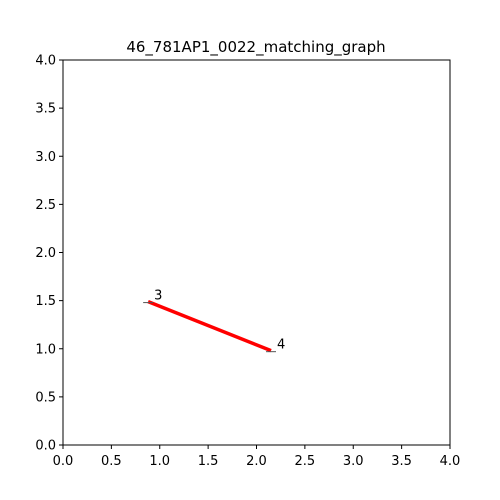 This screenshot has width=500, height=500. I want to click on y-tick-label: 3.5, so click(45, 109).